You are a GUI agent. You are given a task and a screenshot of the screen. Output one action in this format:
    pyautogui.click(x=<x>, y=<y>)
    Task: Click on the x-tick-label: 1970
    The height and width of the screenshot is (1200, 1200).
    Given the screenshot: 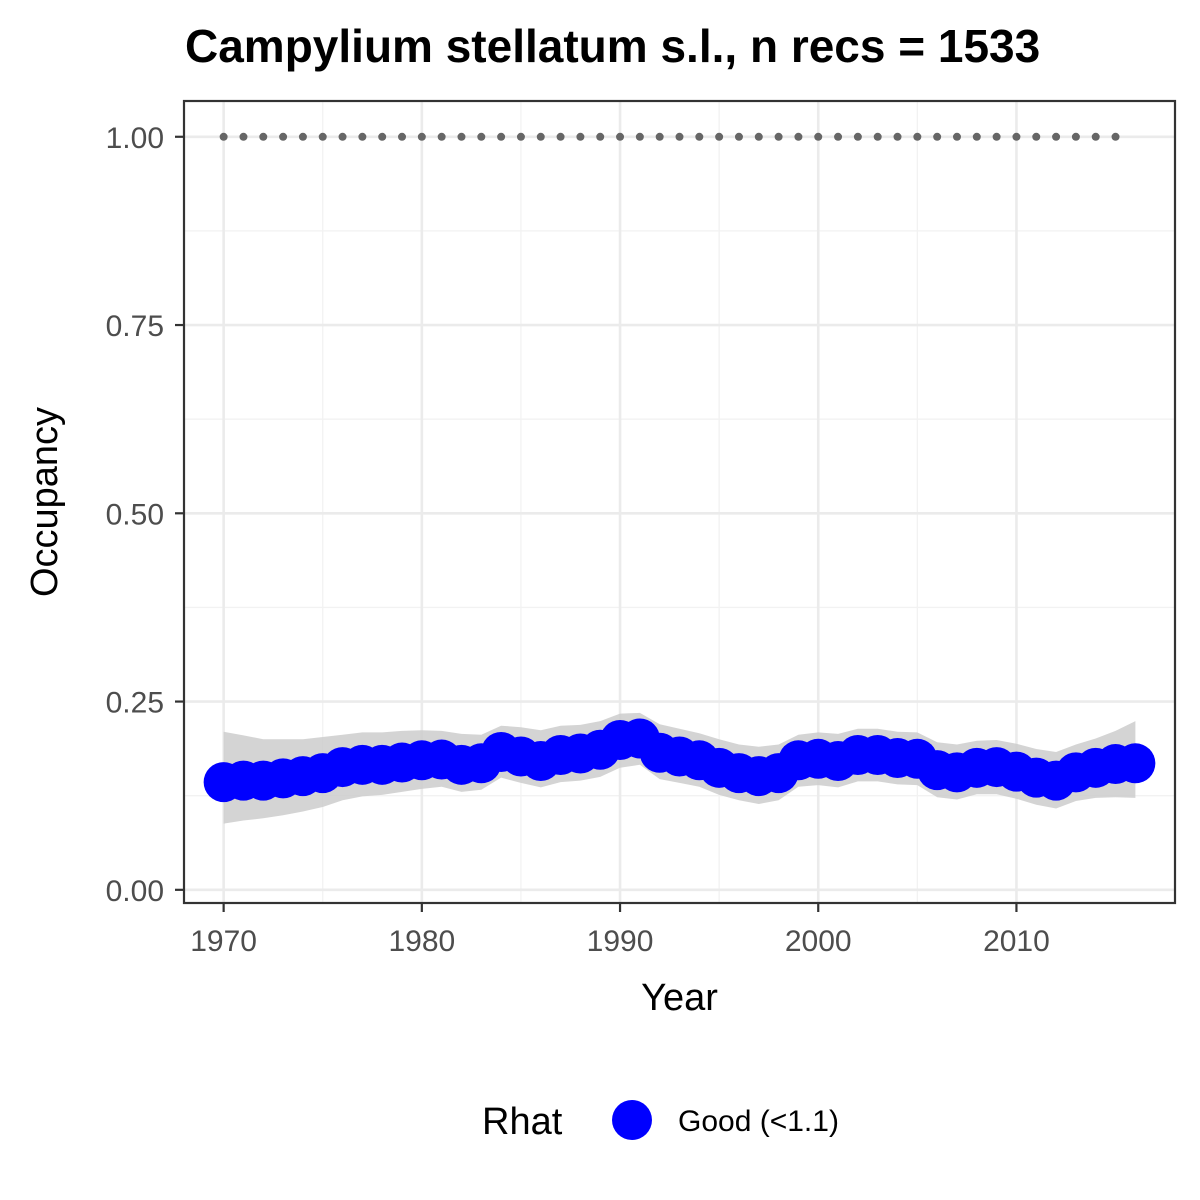 What is the action you would take?
    pyautogui.click(x=223, y=941)
    